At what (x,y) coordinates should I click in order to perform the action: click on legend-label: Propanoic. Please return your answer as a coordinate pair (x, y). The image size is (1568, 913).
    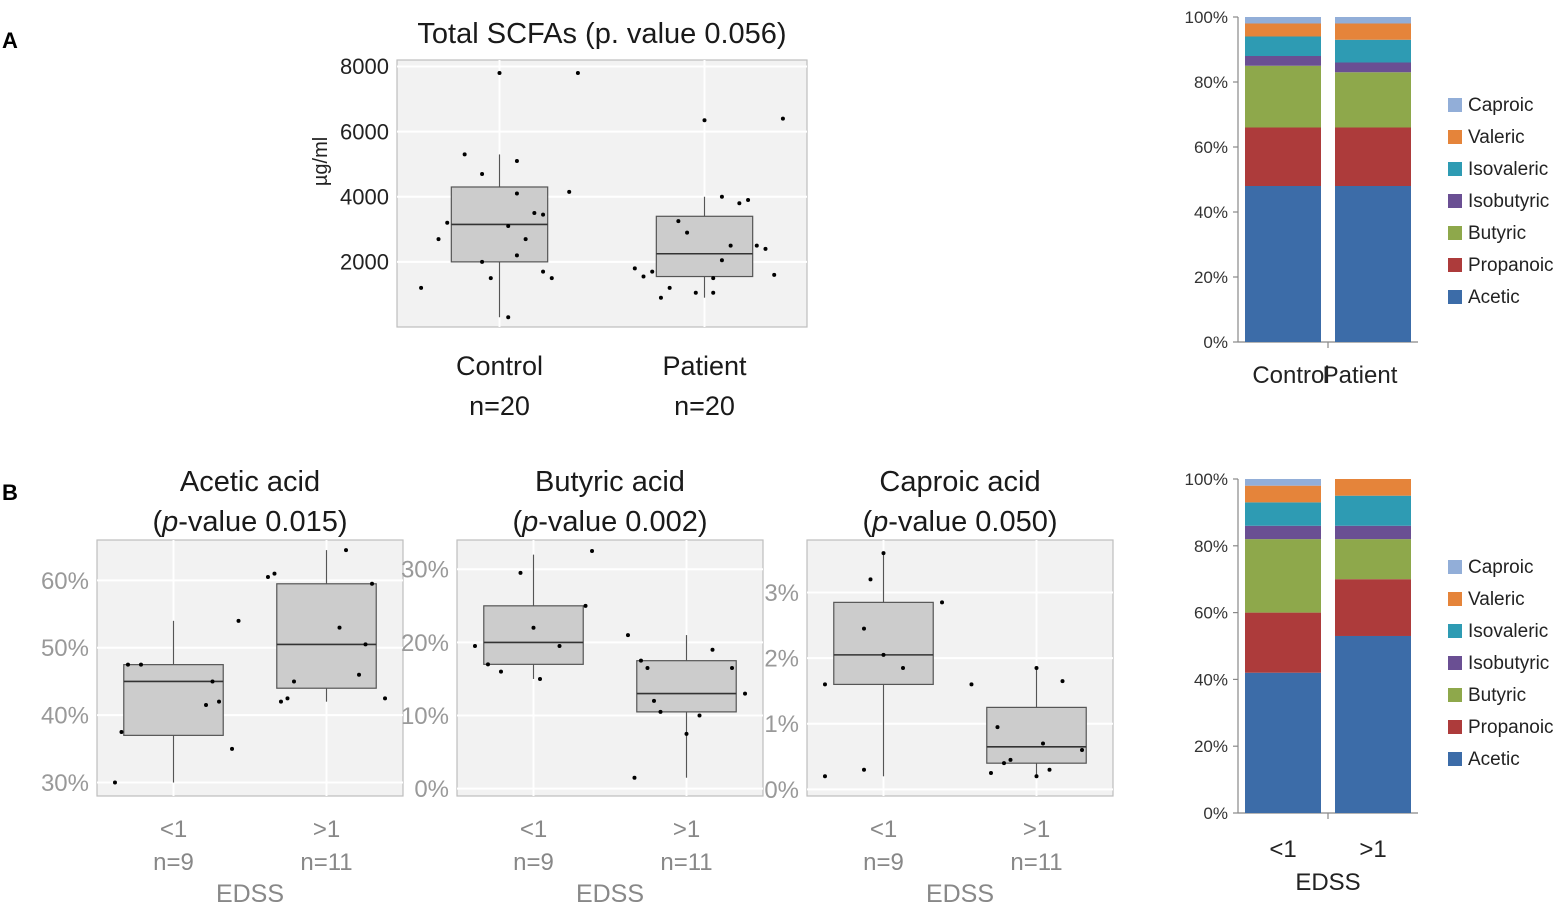
    Looking at the image, I should click on (1511, 727).